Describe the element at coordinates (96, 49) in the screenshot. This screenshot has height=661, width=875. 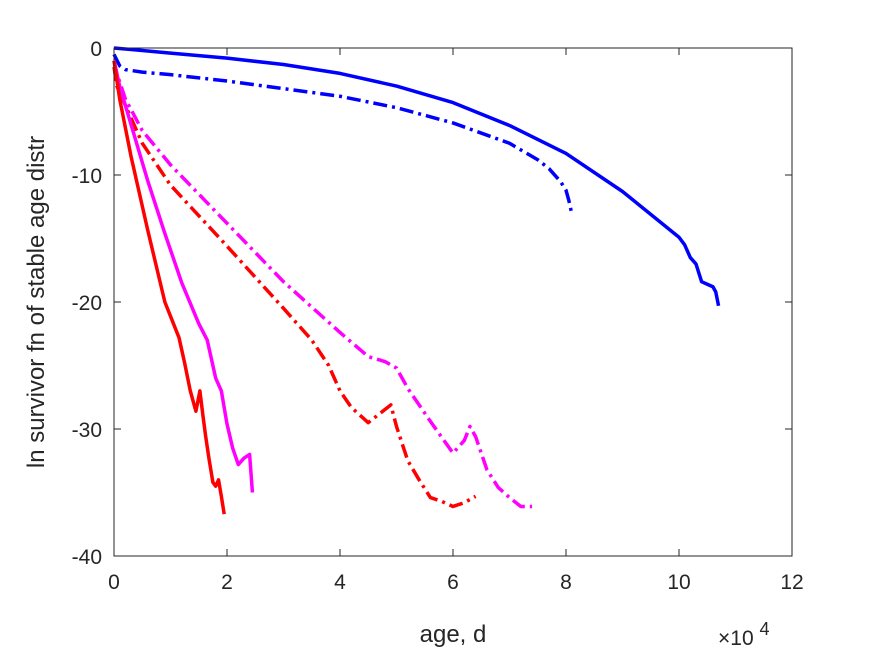
I see `y-tick-label-0: 0` at that location.